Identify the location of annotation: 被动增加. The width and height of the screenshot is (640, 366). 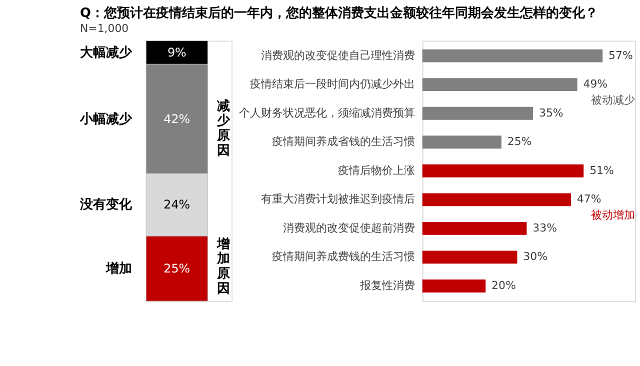
(613, 215).